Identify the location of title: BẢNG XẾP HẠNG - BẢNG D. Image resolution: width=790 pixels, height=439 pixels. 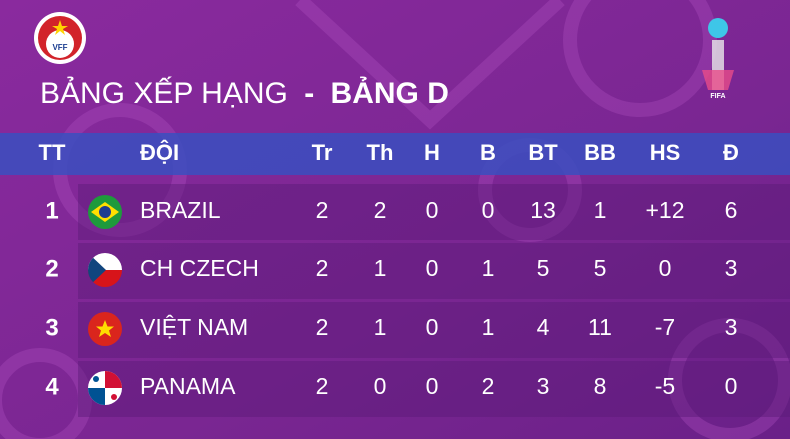
(244, 93).